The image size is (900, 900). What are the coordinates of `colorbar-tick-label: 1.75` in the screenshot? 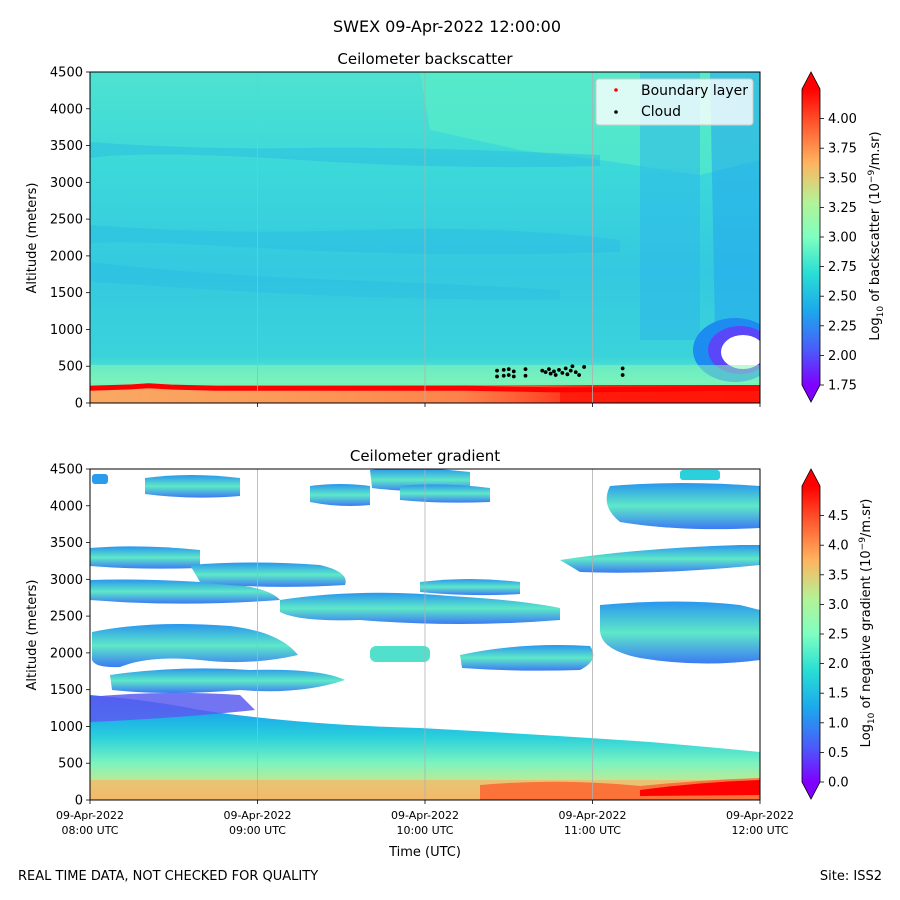 It's located at (842, 386).